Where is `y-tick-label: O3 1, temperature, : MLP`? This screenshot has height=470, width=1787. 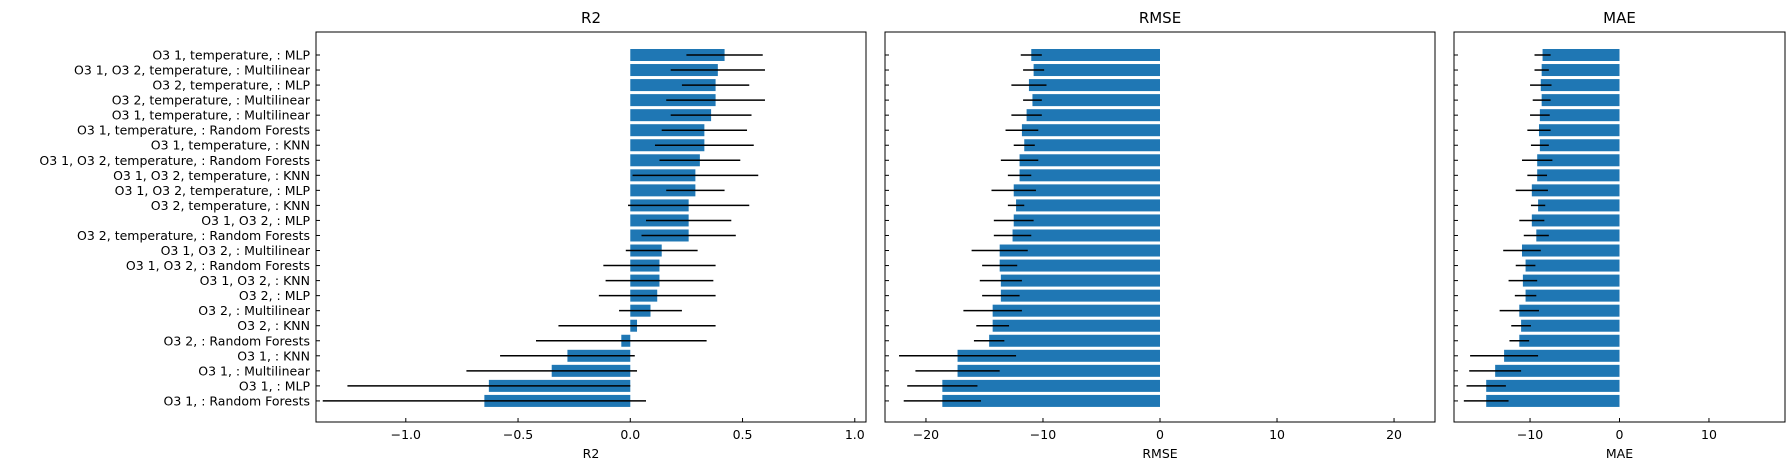 y-tick-label: O3 1, temperature, : MLP is located at coordinates (231, 55).